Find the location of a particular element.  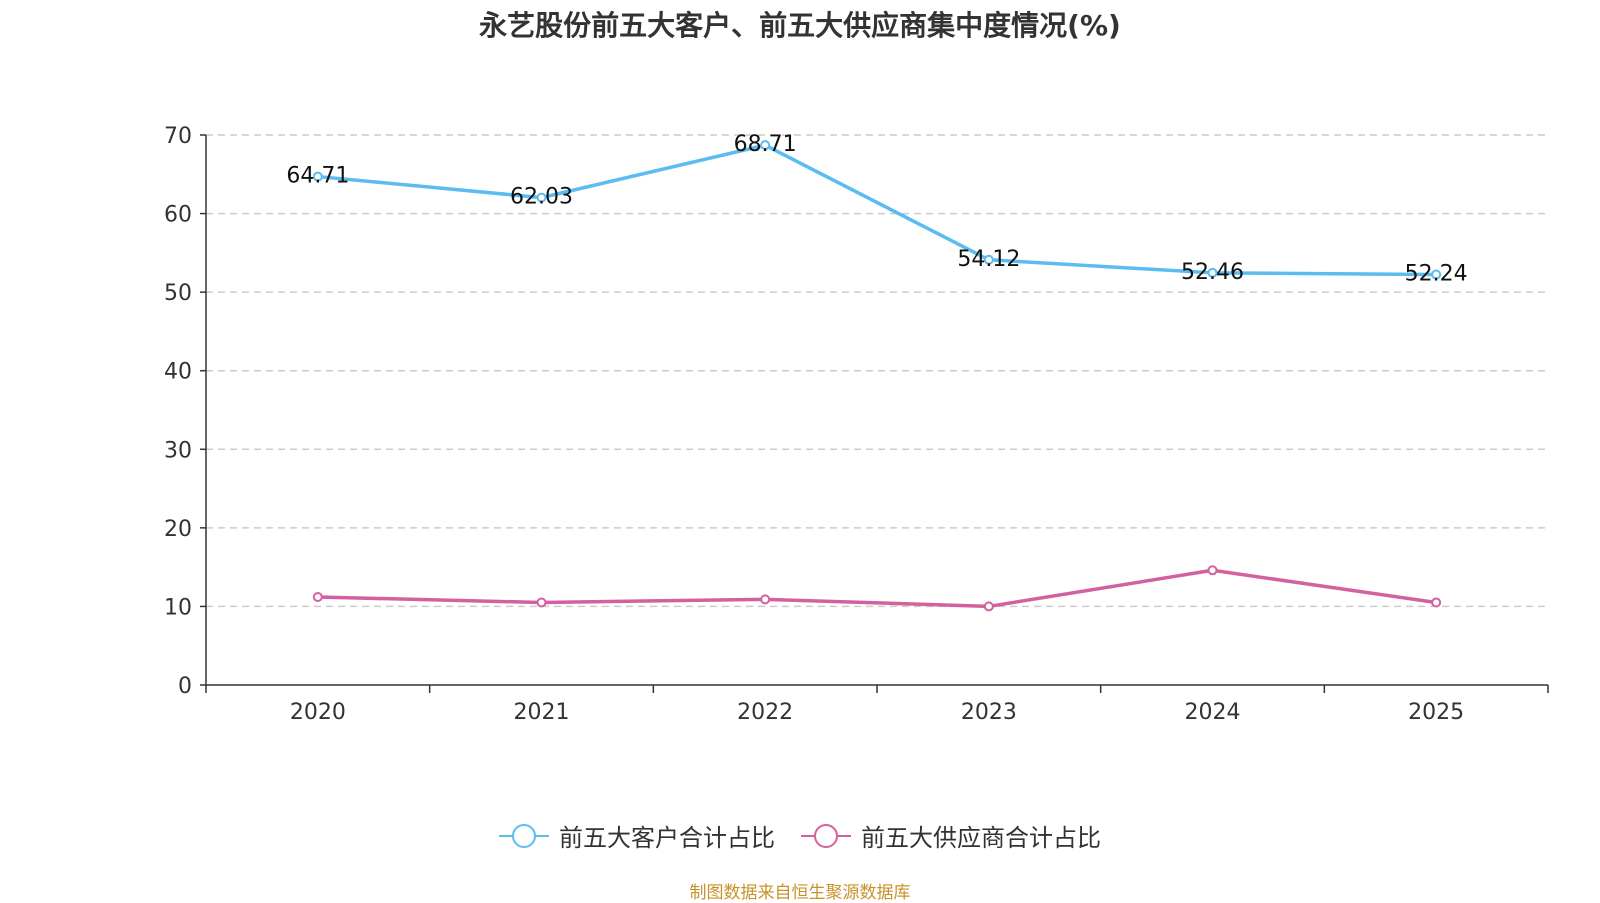

x-tick-label: 2020 is located at coordinates (318, 712).